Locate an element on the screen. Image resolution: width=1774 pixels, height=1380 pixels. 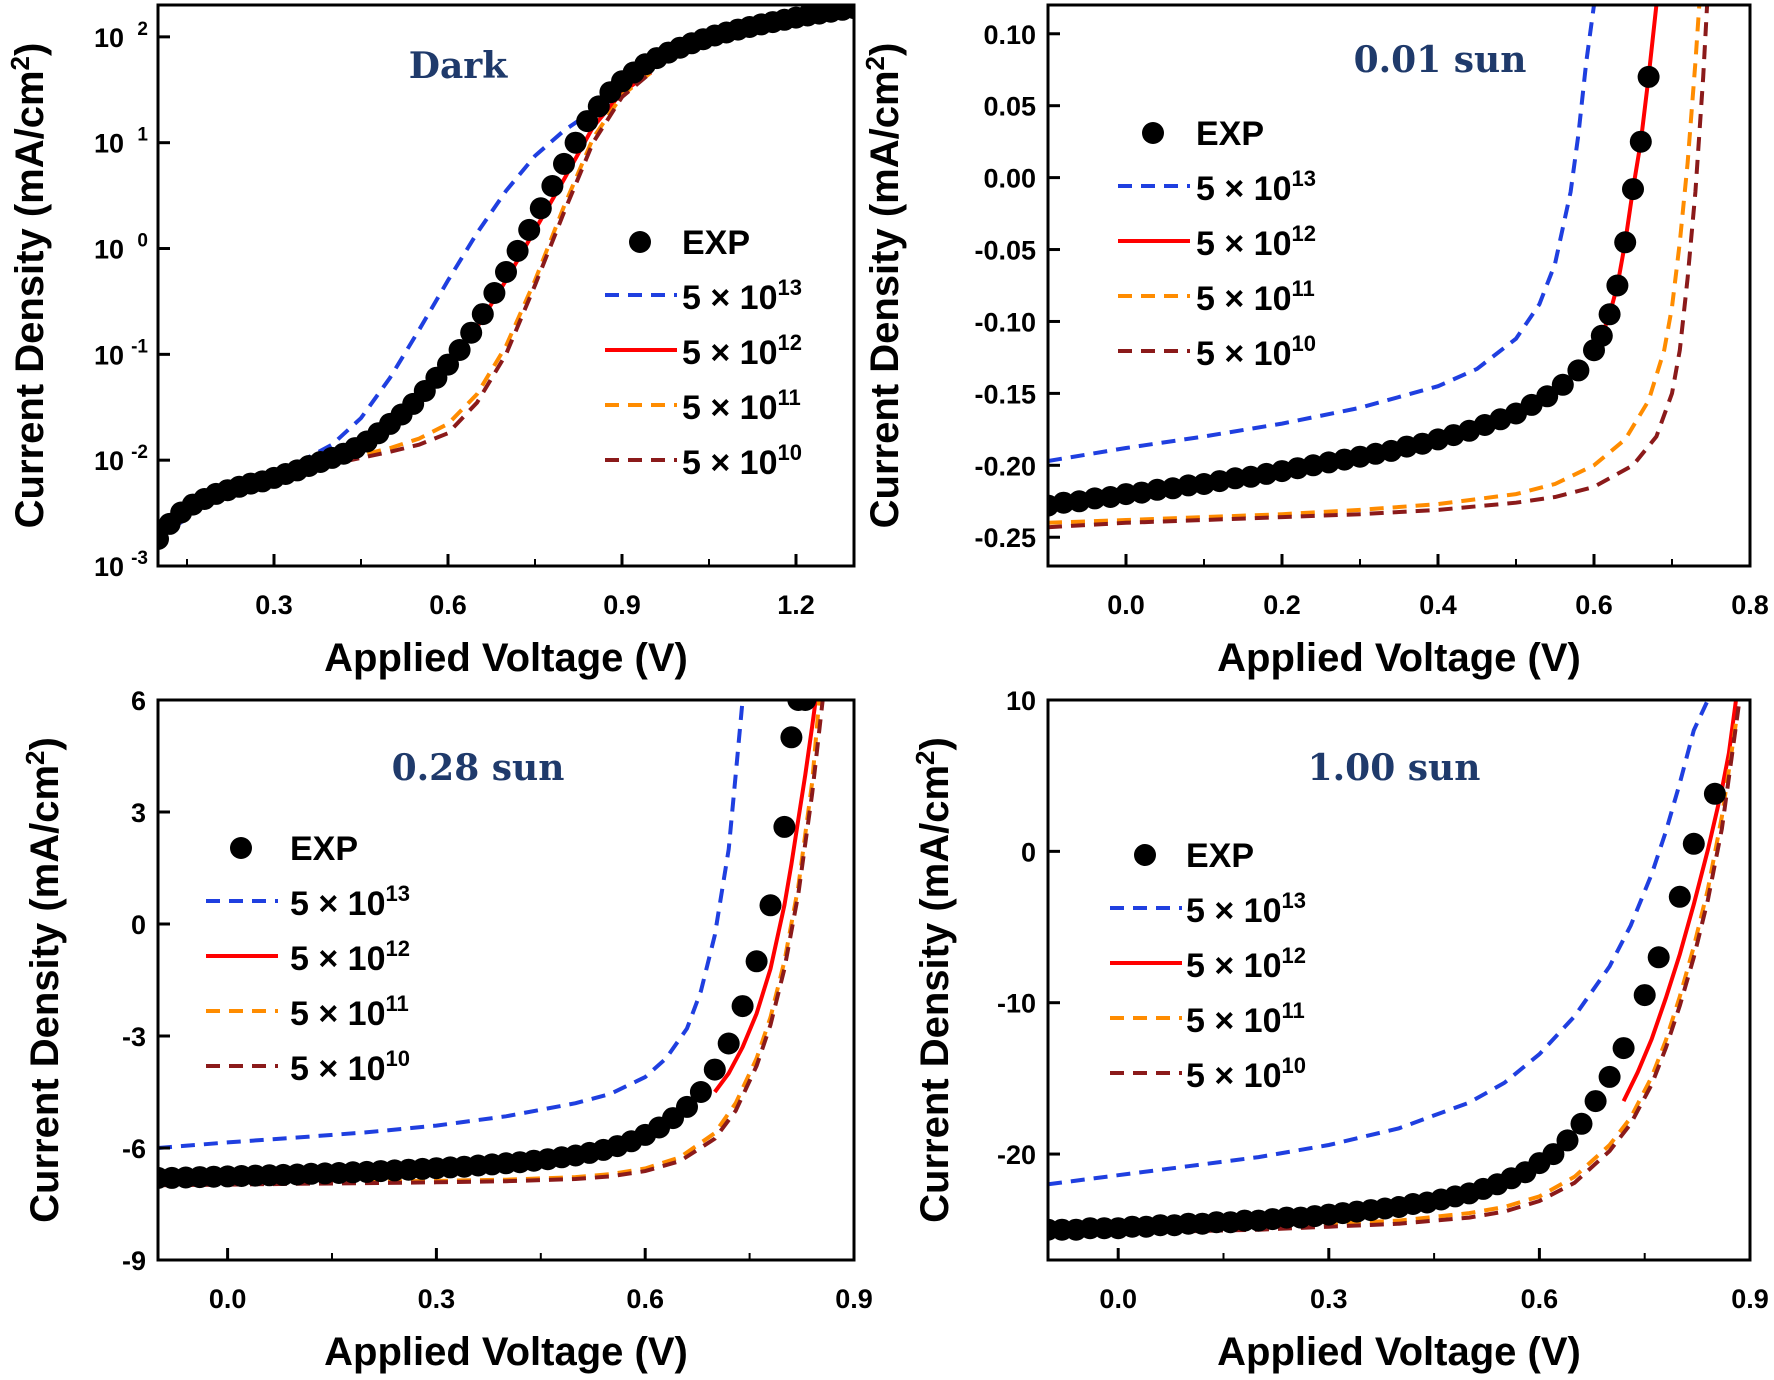
panel-title: 1.00 sun is located at coordinates (1394, 768).